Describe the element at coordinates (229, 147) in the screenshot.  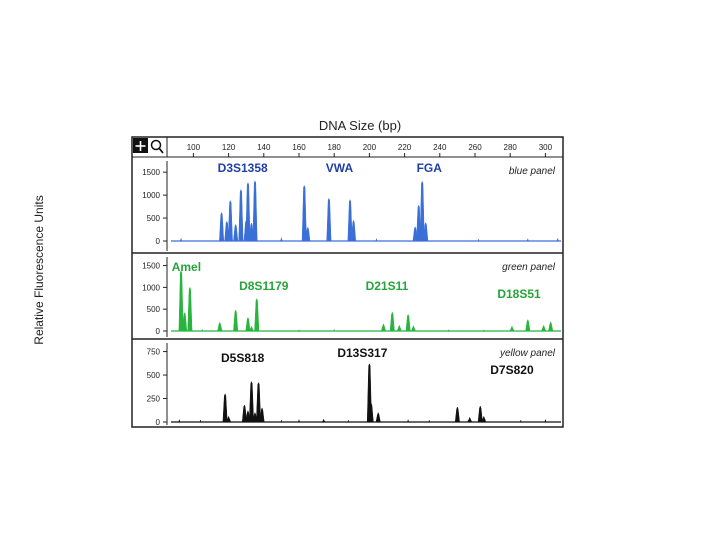
I see `x-tick-label: 120` at that location.